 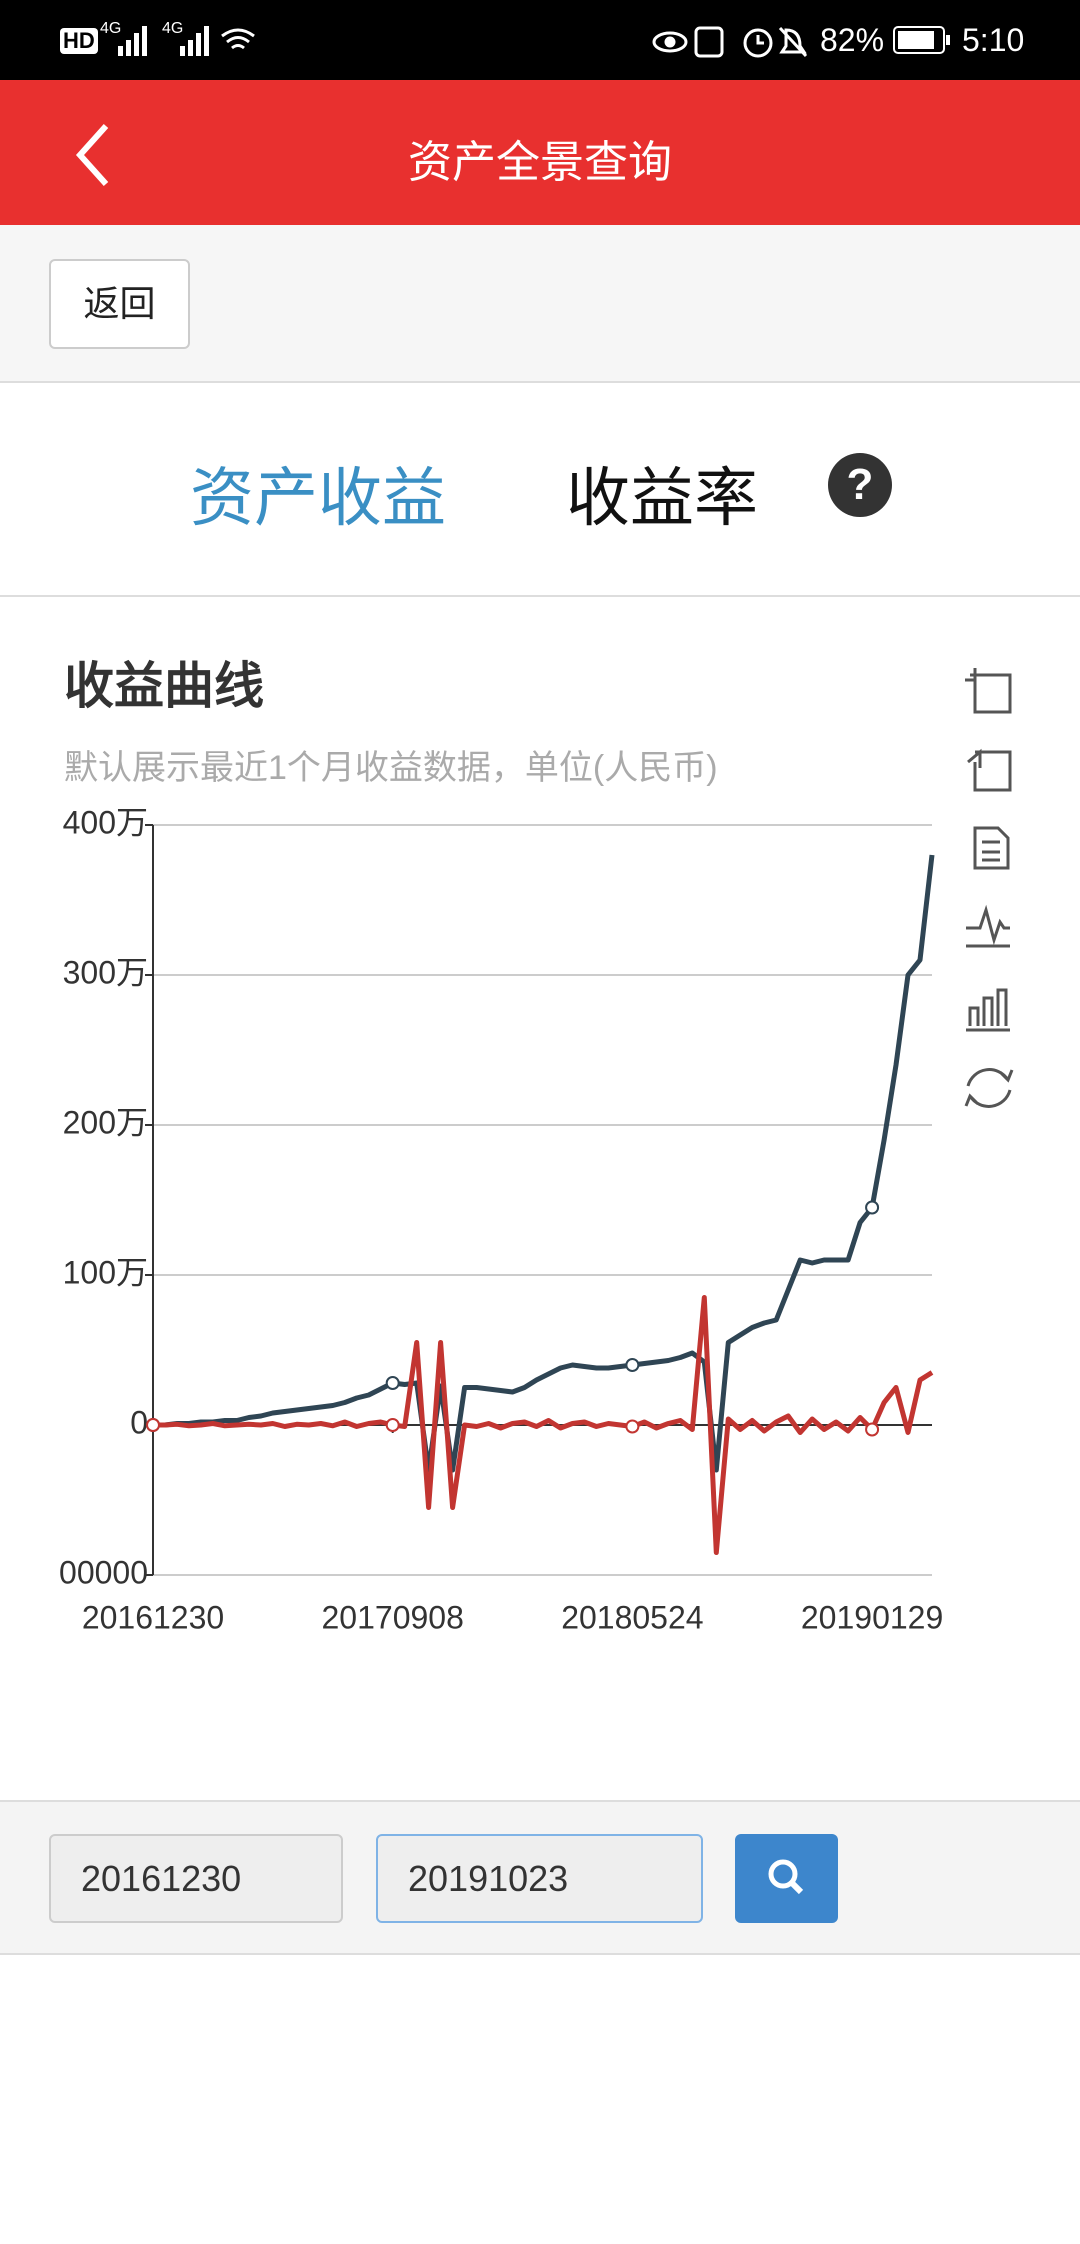 What do you see at coordinates (540, 40) in the screenshot?
I see `status-bar: HD 4G 4G 82% 5:10` at bounding box center [540, 40].